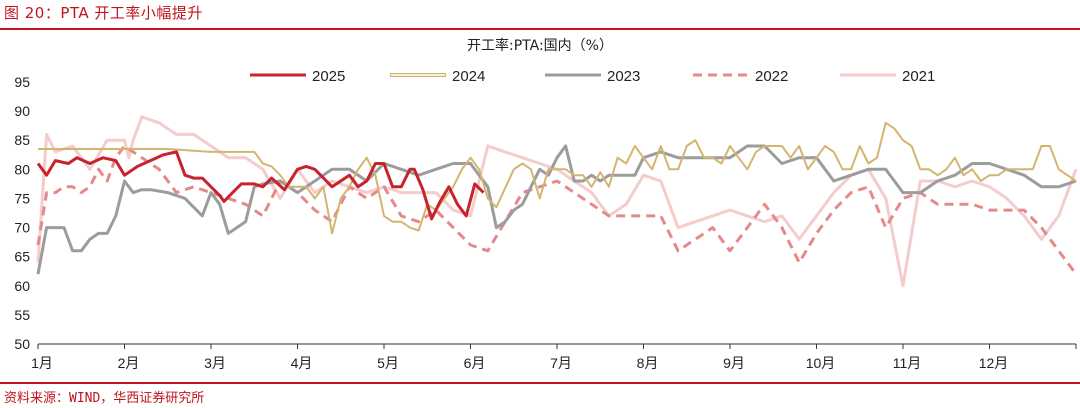 The image size is (1080, 408). I want to click on x-tick-label: 12月, so click(994, 363).